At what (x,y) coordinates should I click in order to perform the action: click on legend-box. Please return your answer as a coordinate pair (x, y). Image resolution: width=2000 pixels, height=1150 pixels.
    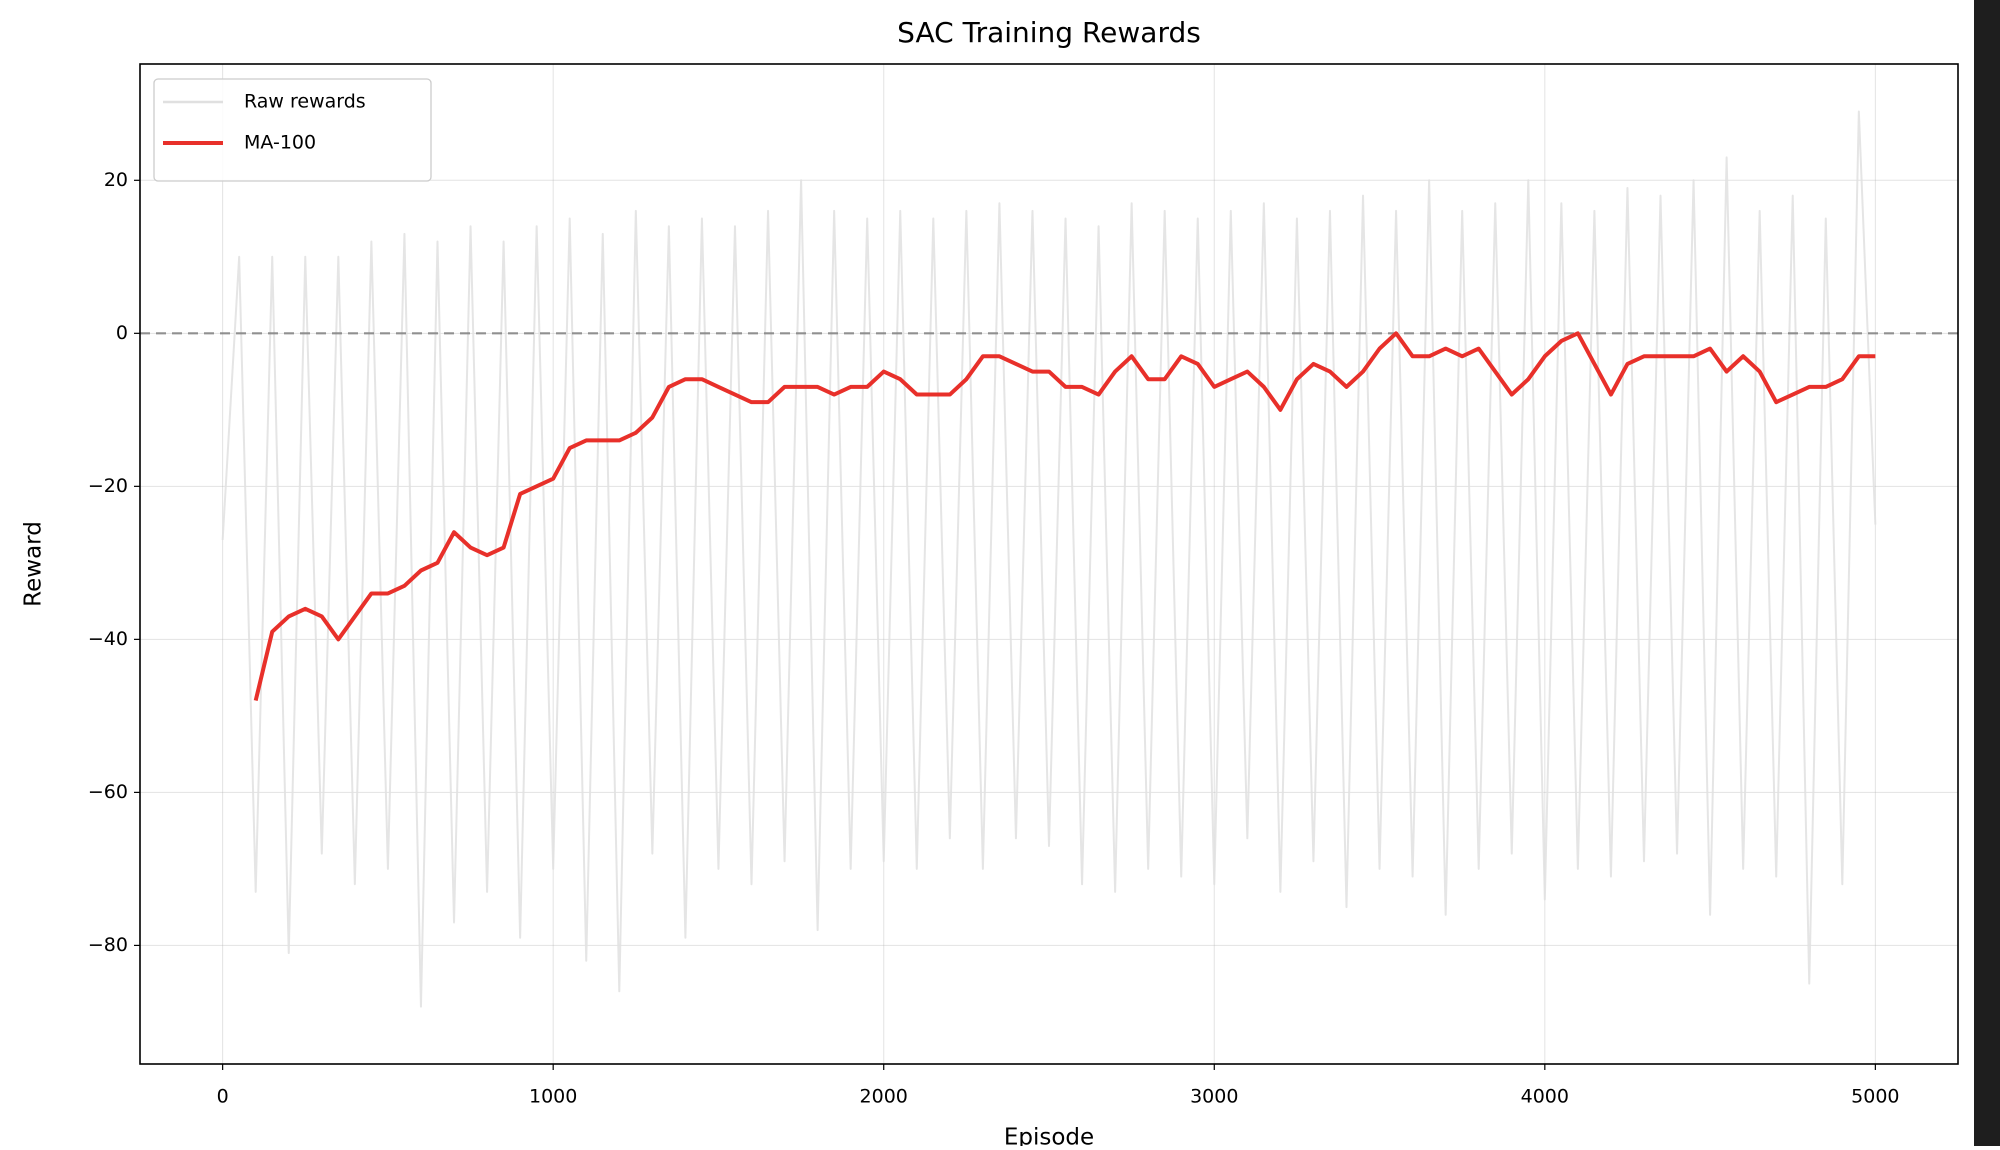
    Looking at the image, I should click on (292, 130).